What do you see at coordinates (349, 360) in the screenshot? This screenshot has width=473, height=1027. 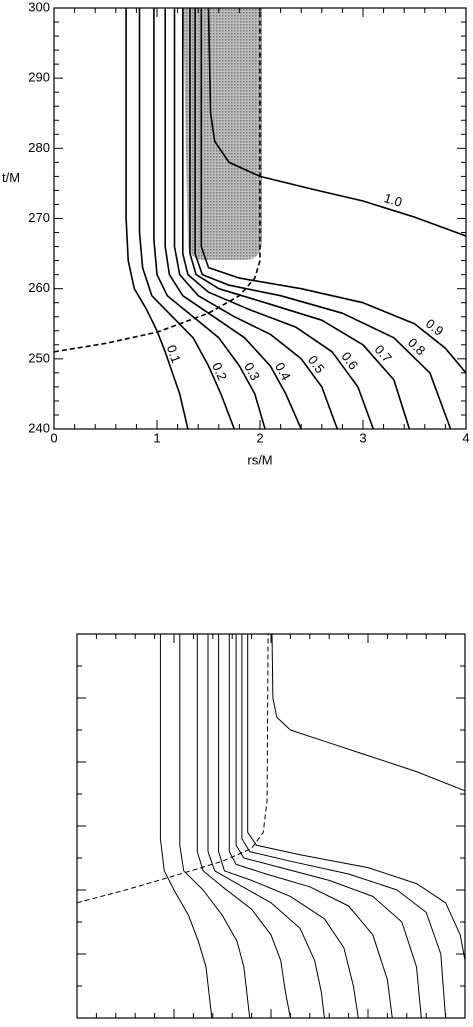 I see `series-label: 0.6` at bounding box center [349, 360].